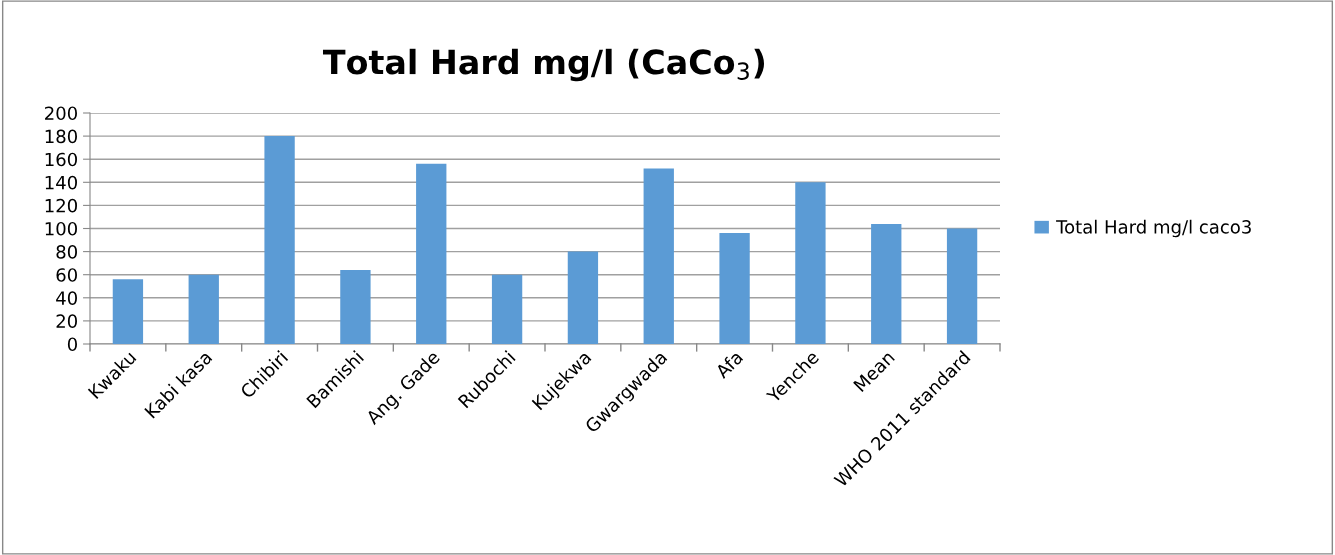 The image size is (1335, 555). Describe the element at coordinates (729, 365) in the screenshot. I see `x-tick-label: Afa` at that location.